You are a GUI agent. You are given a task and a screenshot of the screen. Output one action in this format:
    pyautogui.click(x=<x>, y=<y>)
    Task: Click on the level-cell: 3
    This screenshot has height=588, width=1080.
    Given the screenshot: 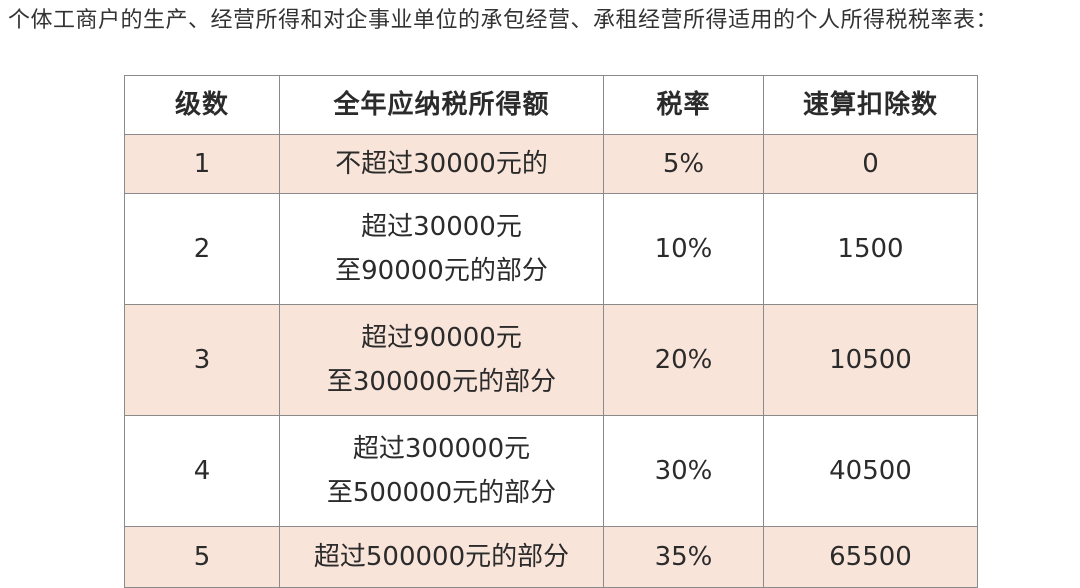 What is the action you would take?
    pyautogui.click(x=202, y=360)
    